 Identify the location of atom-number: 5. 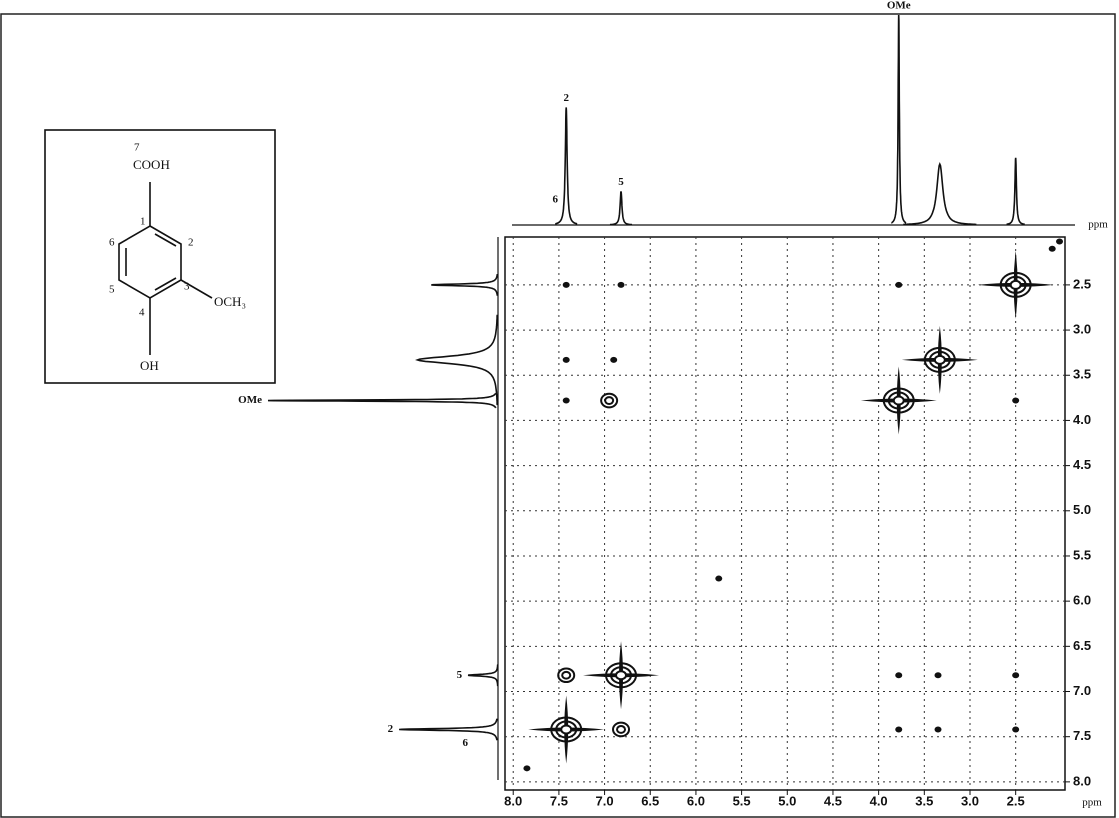
(112, 290).